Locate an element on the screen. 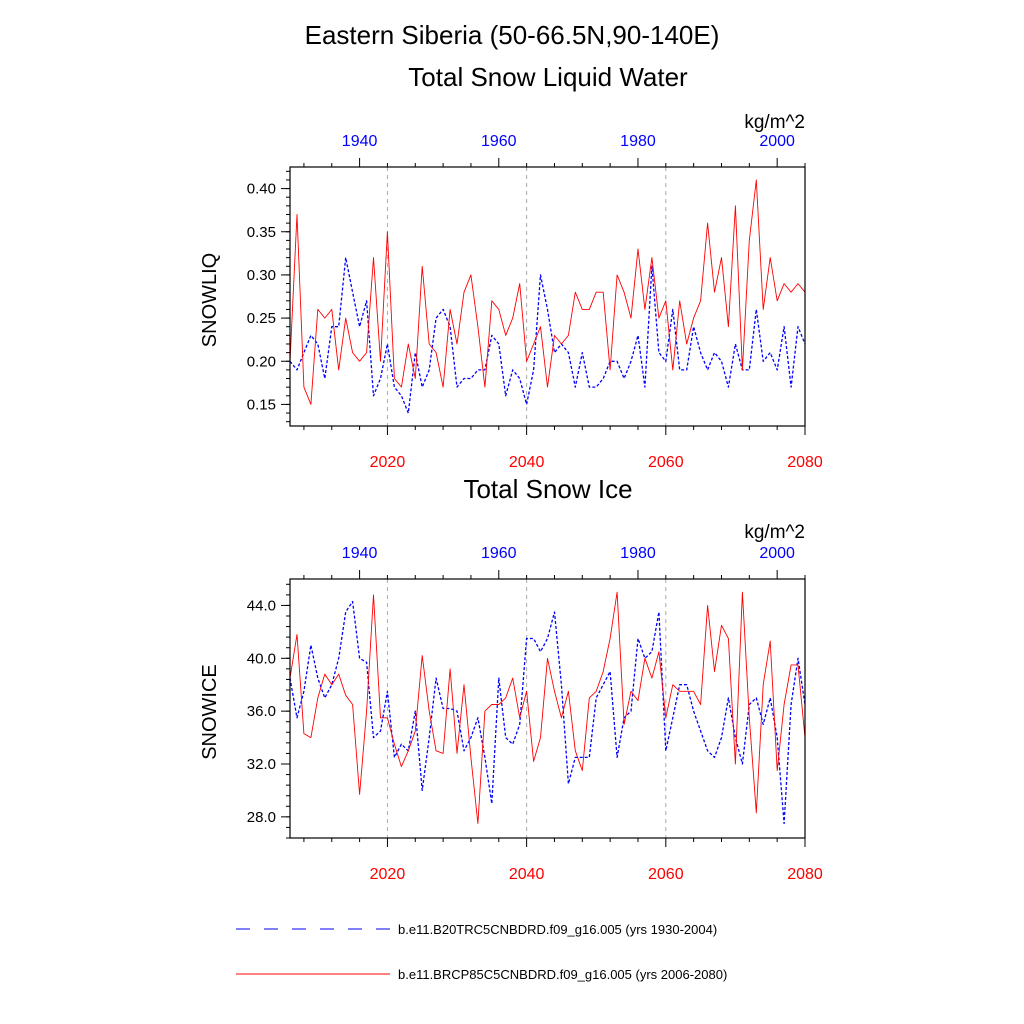  y-tick-label: 0.30 is located at coordinates (261, 275).